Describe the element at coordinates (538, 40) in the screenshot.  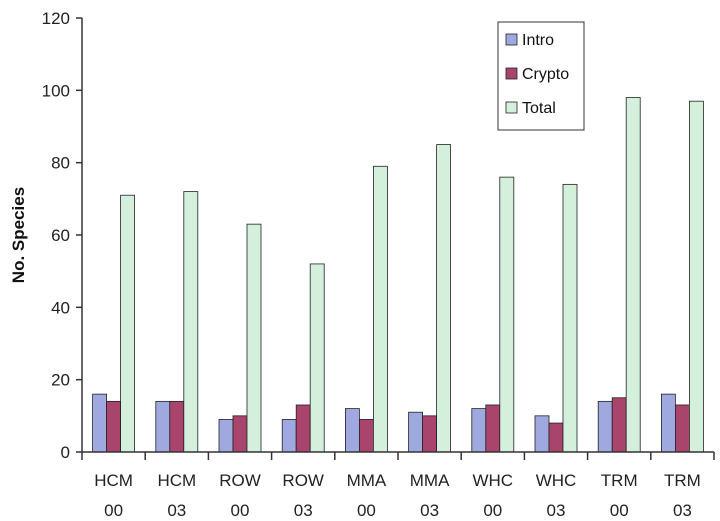
I see `legend-label-intro: Intro` at that location.